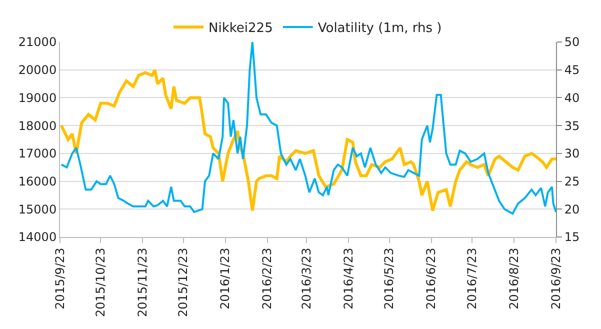  What do you see at coordinates (572, 237) in the screenshot?
I see `y2-tick-label: 15` at bounding box center [572, 237].